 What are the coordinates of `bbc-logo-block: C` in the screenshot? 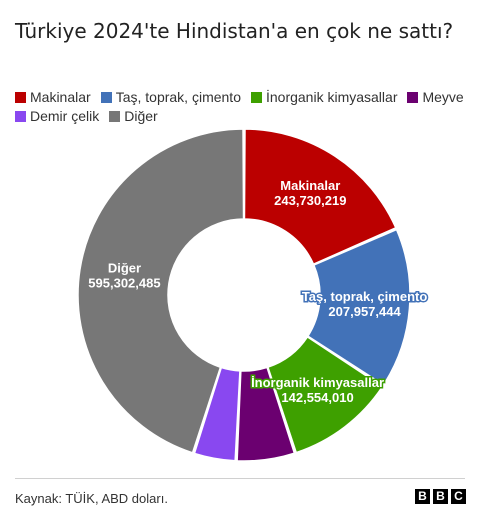 It's located at (458, 496).